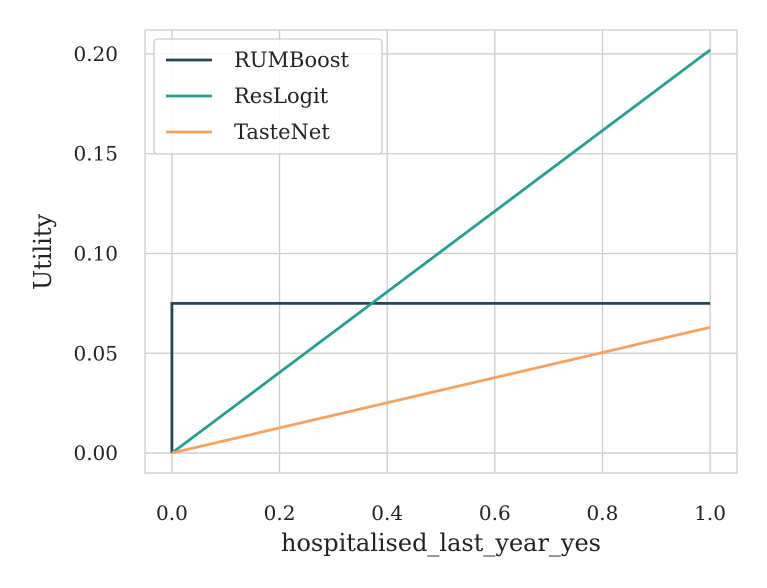 The image size is (767, 588). What do you see at coordinates (281, 96) in the screenshot?
I see `legend-label: ResLogit` at bounding box center [281, 96].